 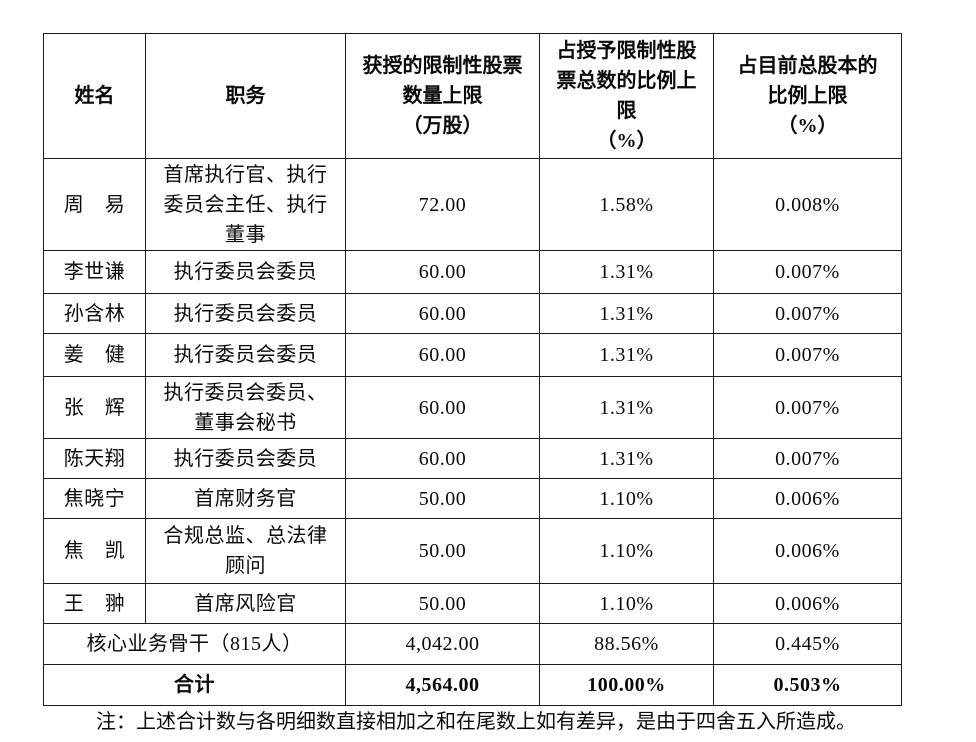 What do you see at coordinates (245, 498) in the screenshot?
I see `title-cell: 首席财务官` at bounding box center [245, 498].